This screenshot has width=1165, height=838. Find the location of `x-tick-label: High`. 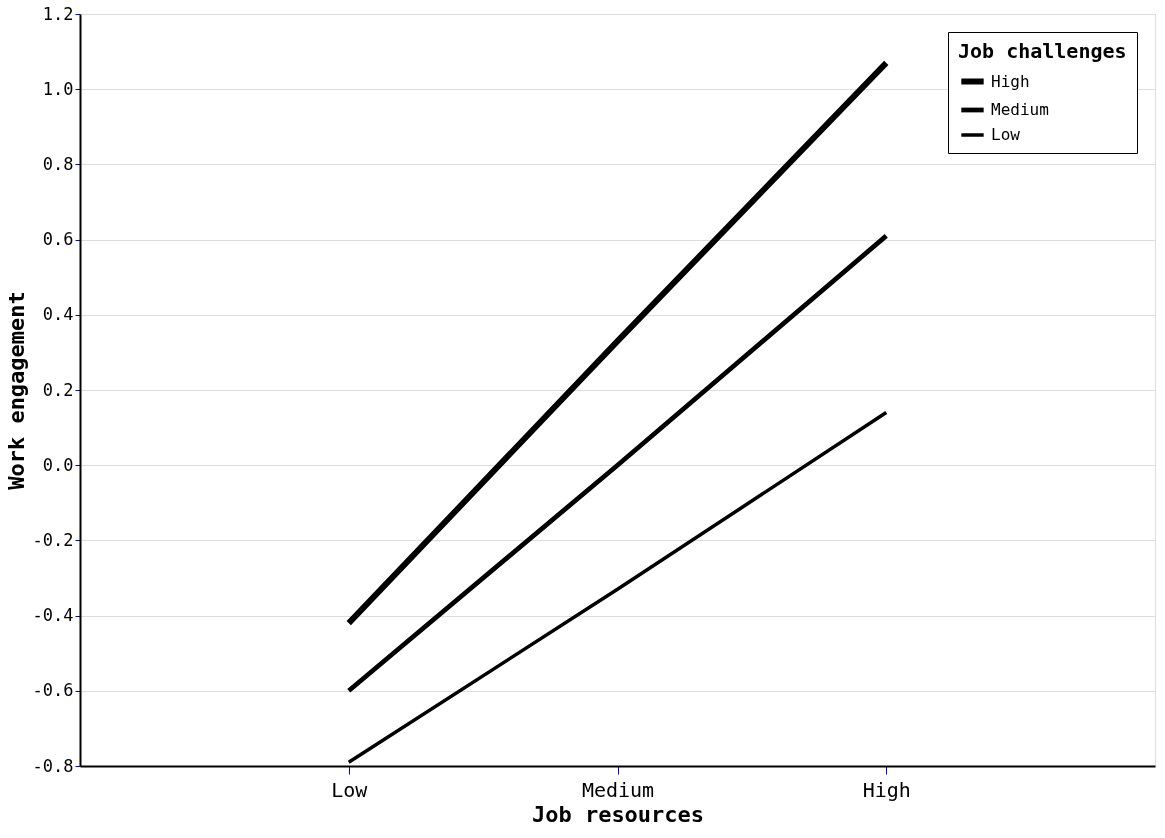

x-tick-label: High is located at coordinates (886, 789).